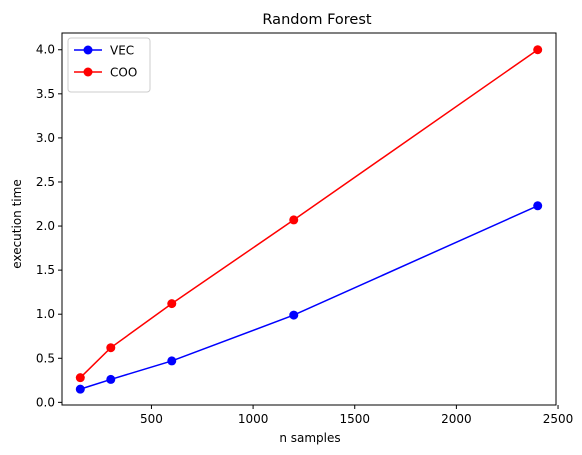 Image resolution: width=582 pixels, height=455 pixels. Describe the element at coordinates (151, 419) in the screenshot. I see `x-tick-label: 500` at that location.